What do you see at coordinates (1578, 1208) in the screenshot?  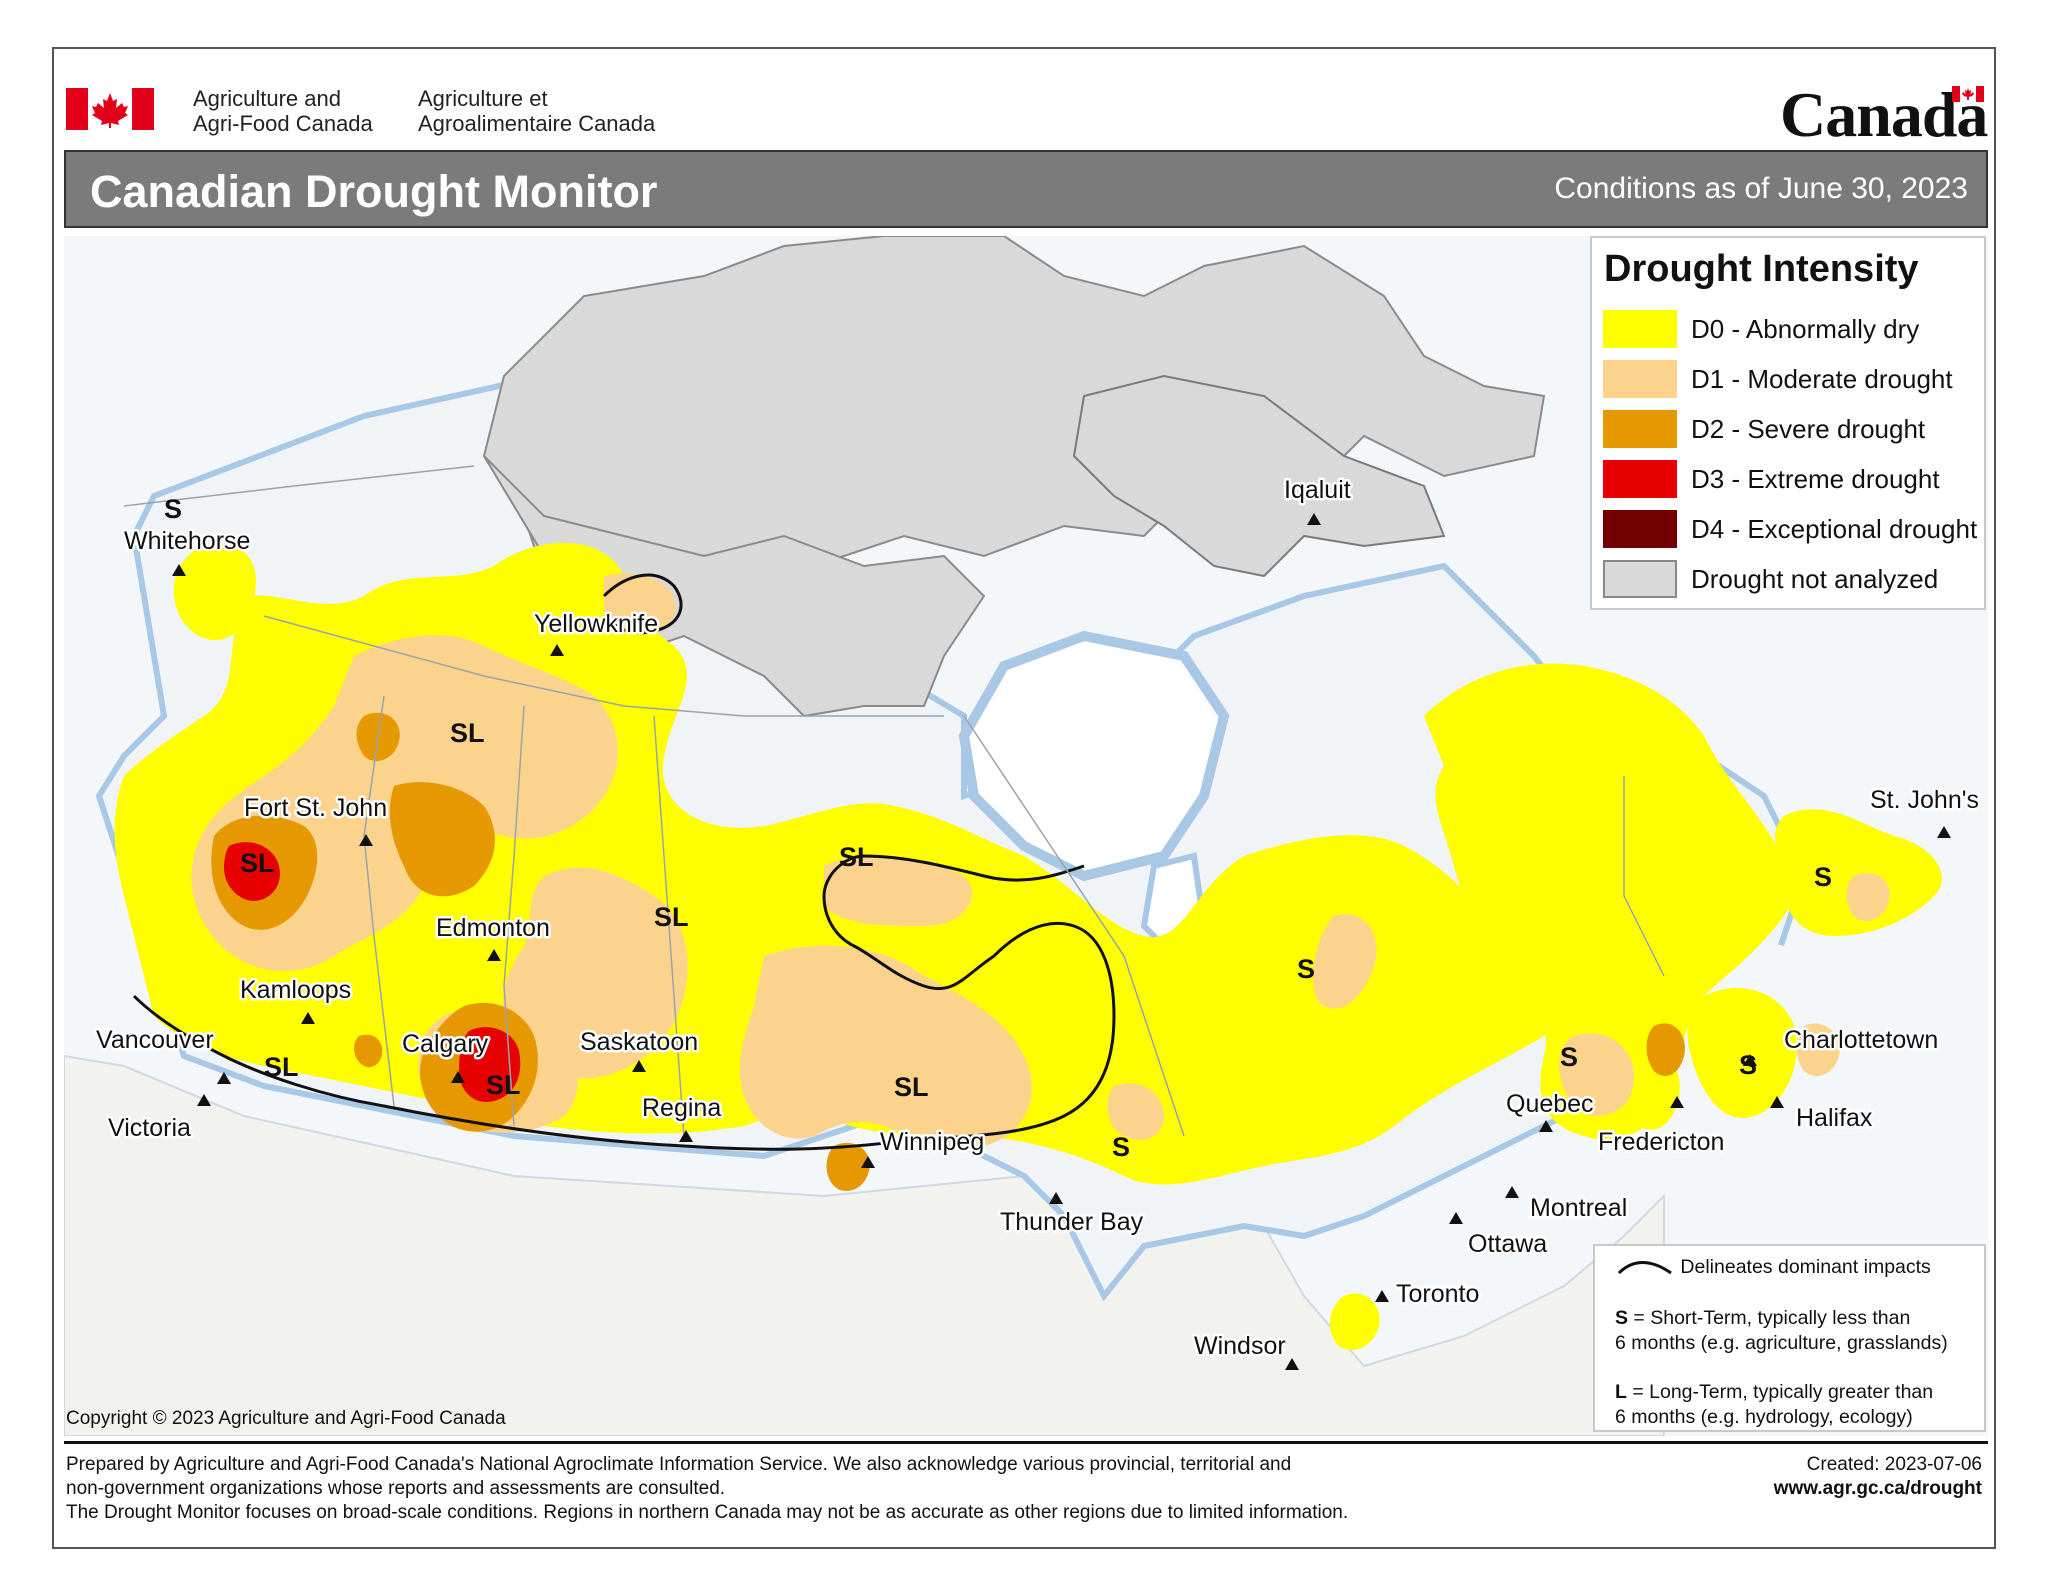 I see `city-label: Montreal` at bounding box center [1578, 1208].